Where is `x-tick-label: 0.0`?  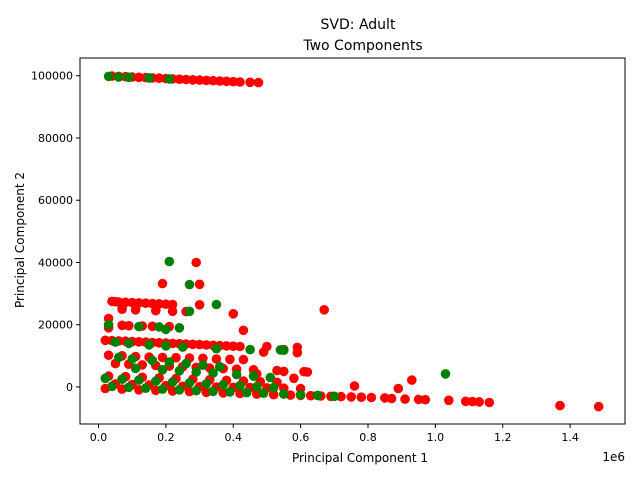 x-tick-label: 0.0 is located at coordinates (99, 437).